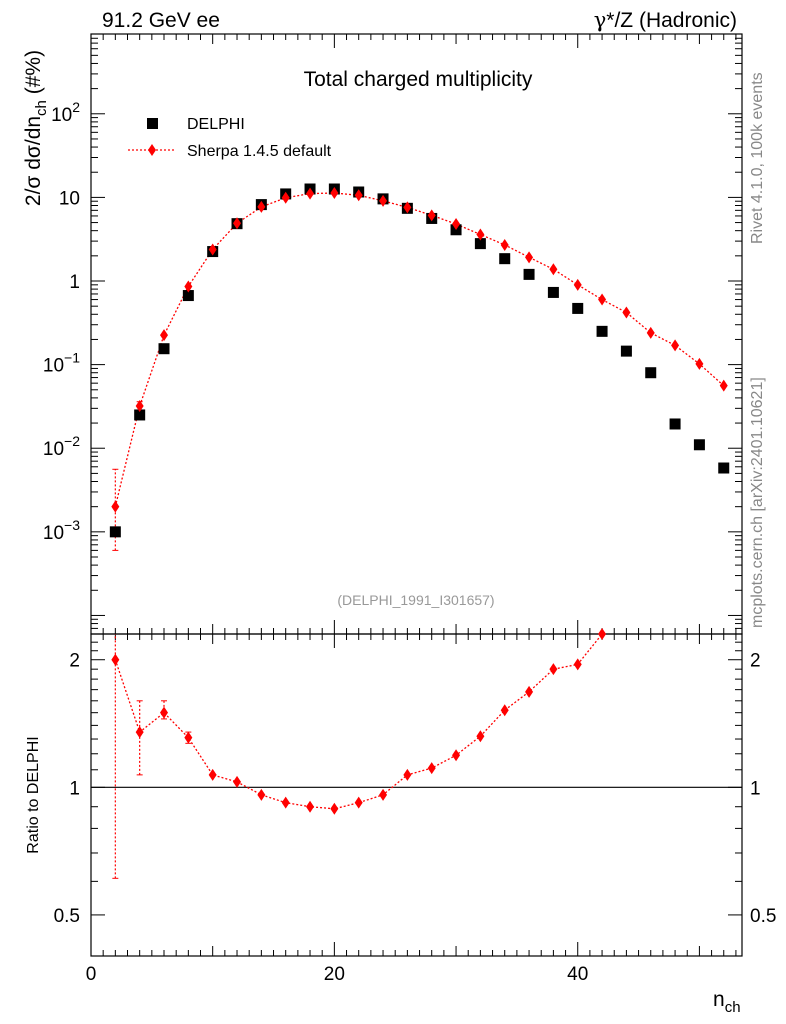  I want to click on y-tick-label: 10⁻¹, so click(61, 363).